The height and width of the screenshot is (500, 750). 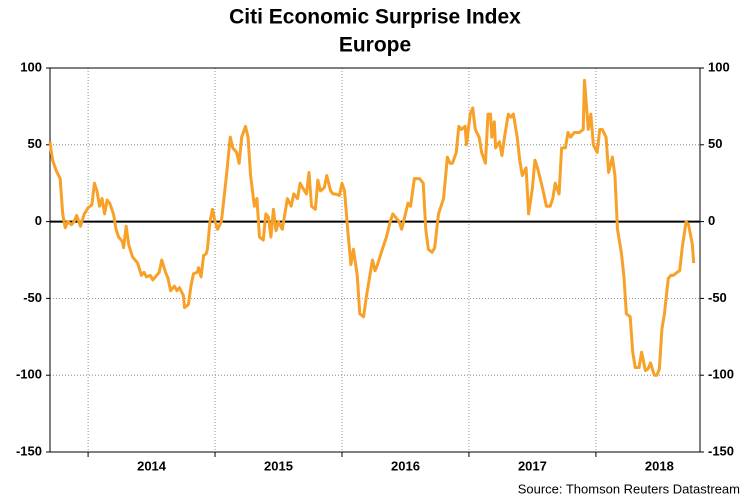 I want to click on y-tick-label: -150, so click(x=29, y=450).